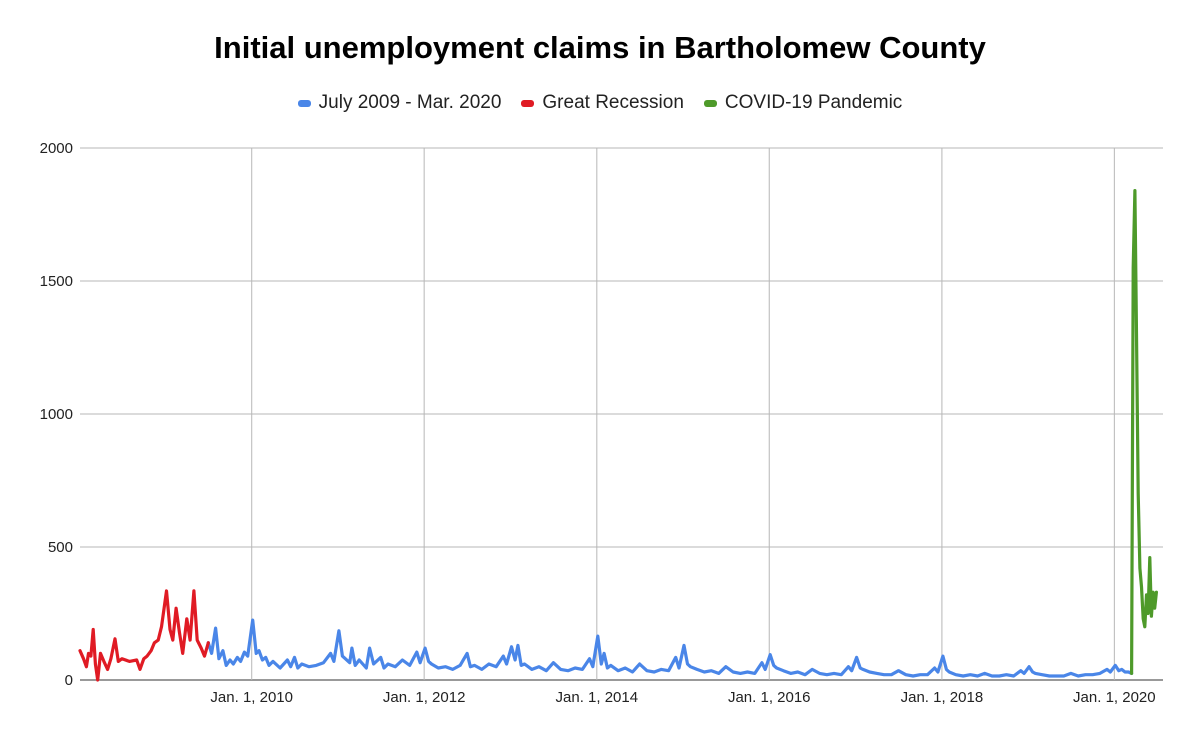 The height and width of the screenshot is (741, 1200). Describe the element at coordinates (251, 697) in the screenshot. I see `x-tick-label: Jan. 1, 2010` at that location.